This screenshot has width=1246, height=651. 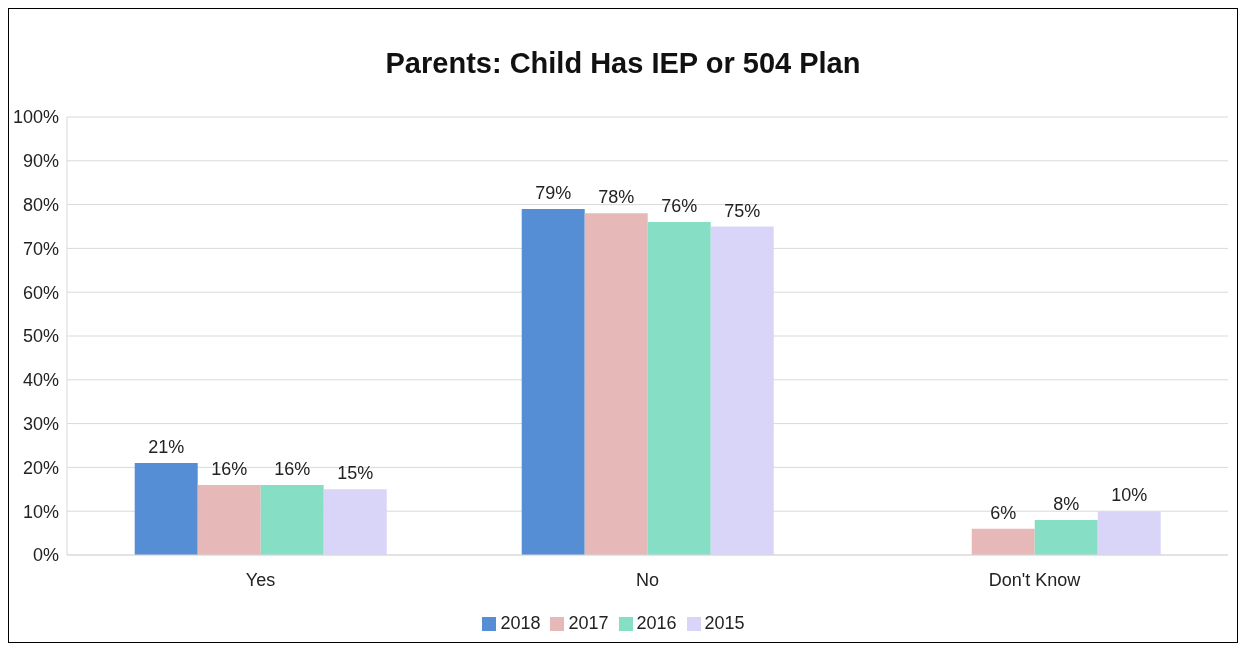 I want to click on y-tick-label: 10%, so click(x=40, y=511).